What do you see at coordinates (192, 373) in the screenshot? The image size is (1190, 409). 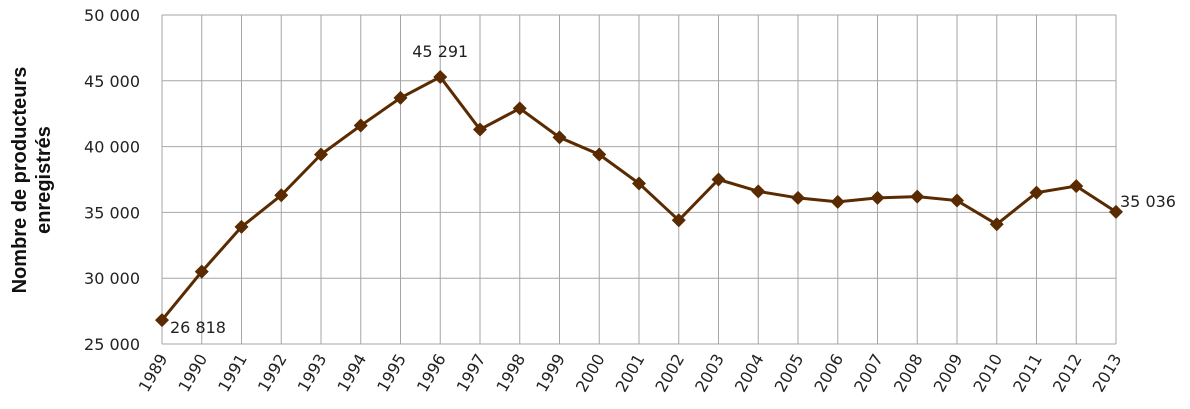 I see `x-tick-label: 1990` at bounding box center [192, 373].